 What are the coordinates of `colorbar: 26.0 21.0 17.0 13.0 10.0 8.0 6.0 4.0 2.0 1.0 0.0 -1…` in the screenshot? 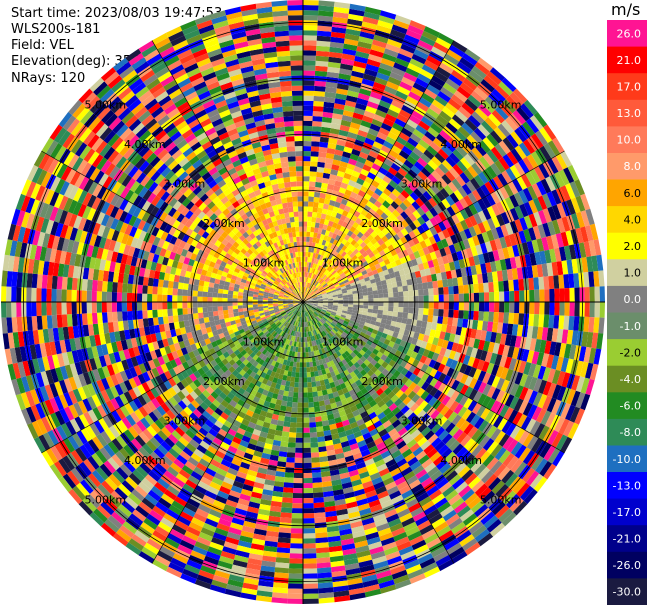 It's located at (627, 312).